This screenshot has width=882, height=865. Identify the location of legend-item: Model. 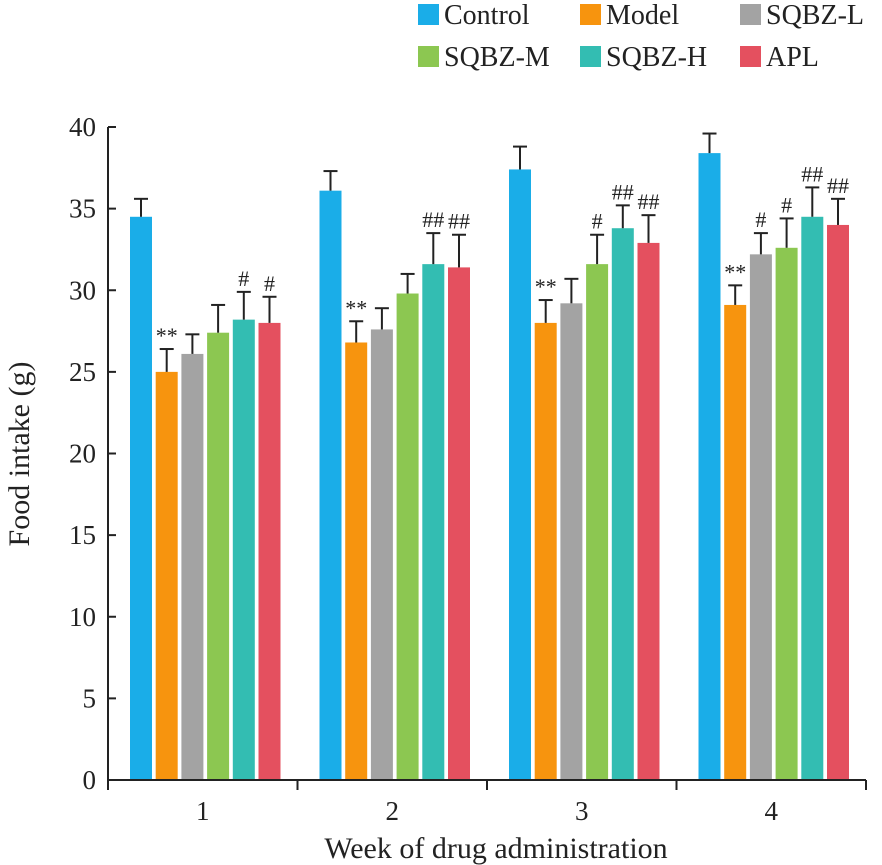
(629, 15).